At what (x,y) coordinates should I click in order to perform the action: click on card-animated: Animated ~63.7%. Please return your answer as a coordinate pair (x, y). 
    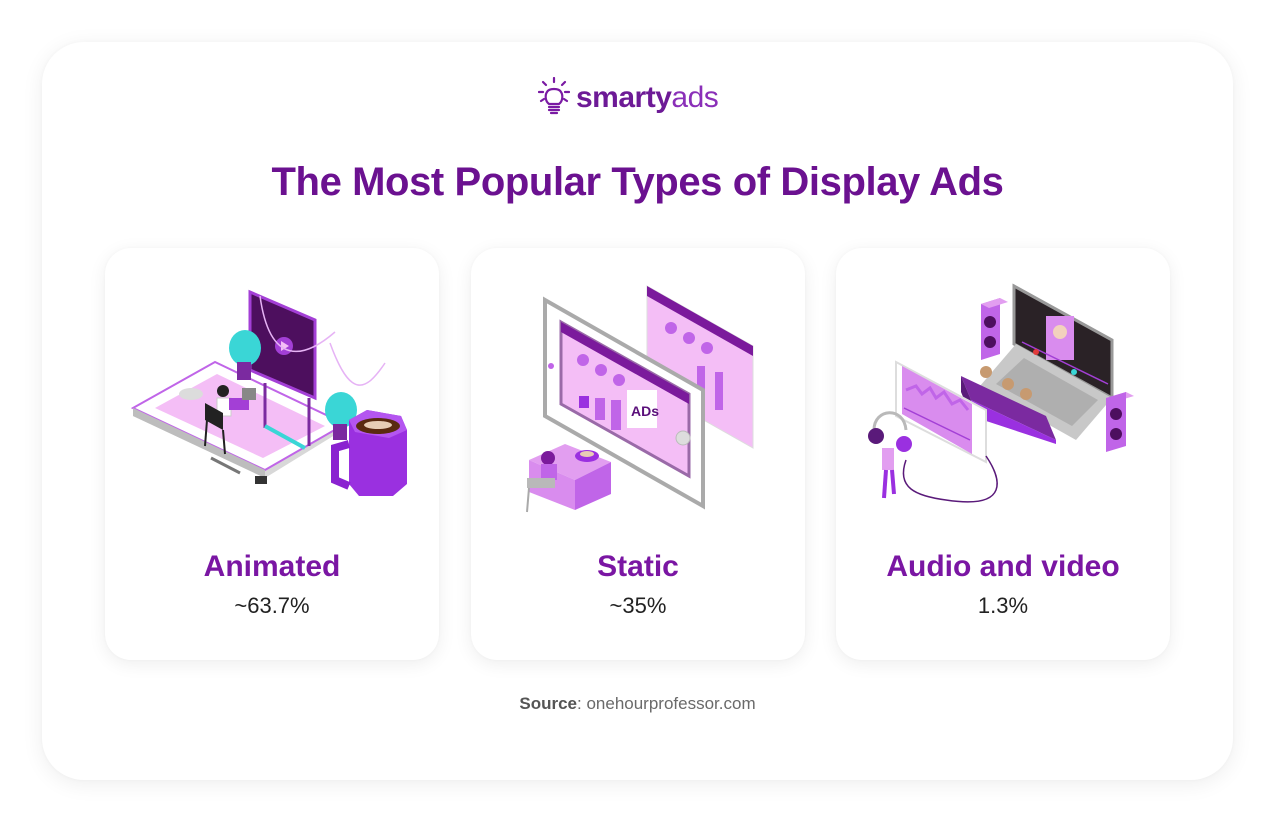
    Looking at the image, I should click on (272, 454).